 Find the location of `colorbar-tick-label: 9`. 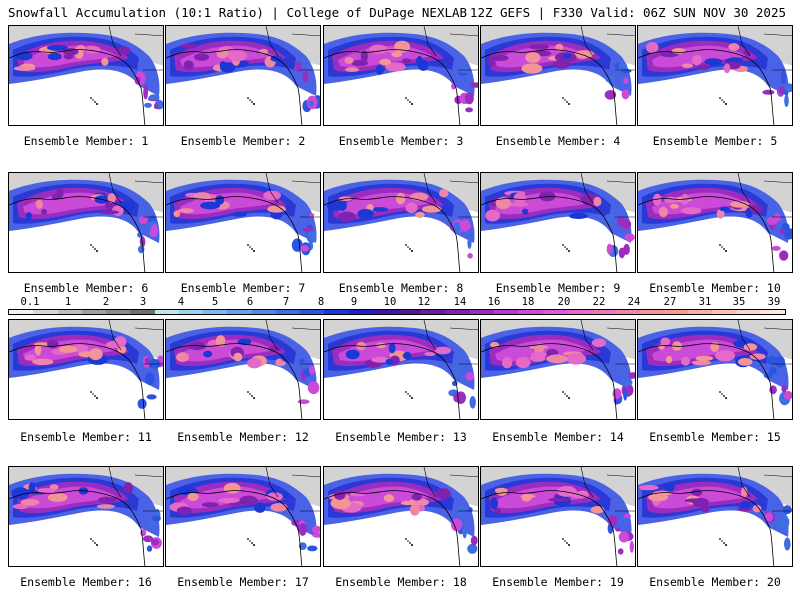

colorbar-tick-label: 9 is located at coordinates (354, 302).